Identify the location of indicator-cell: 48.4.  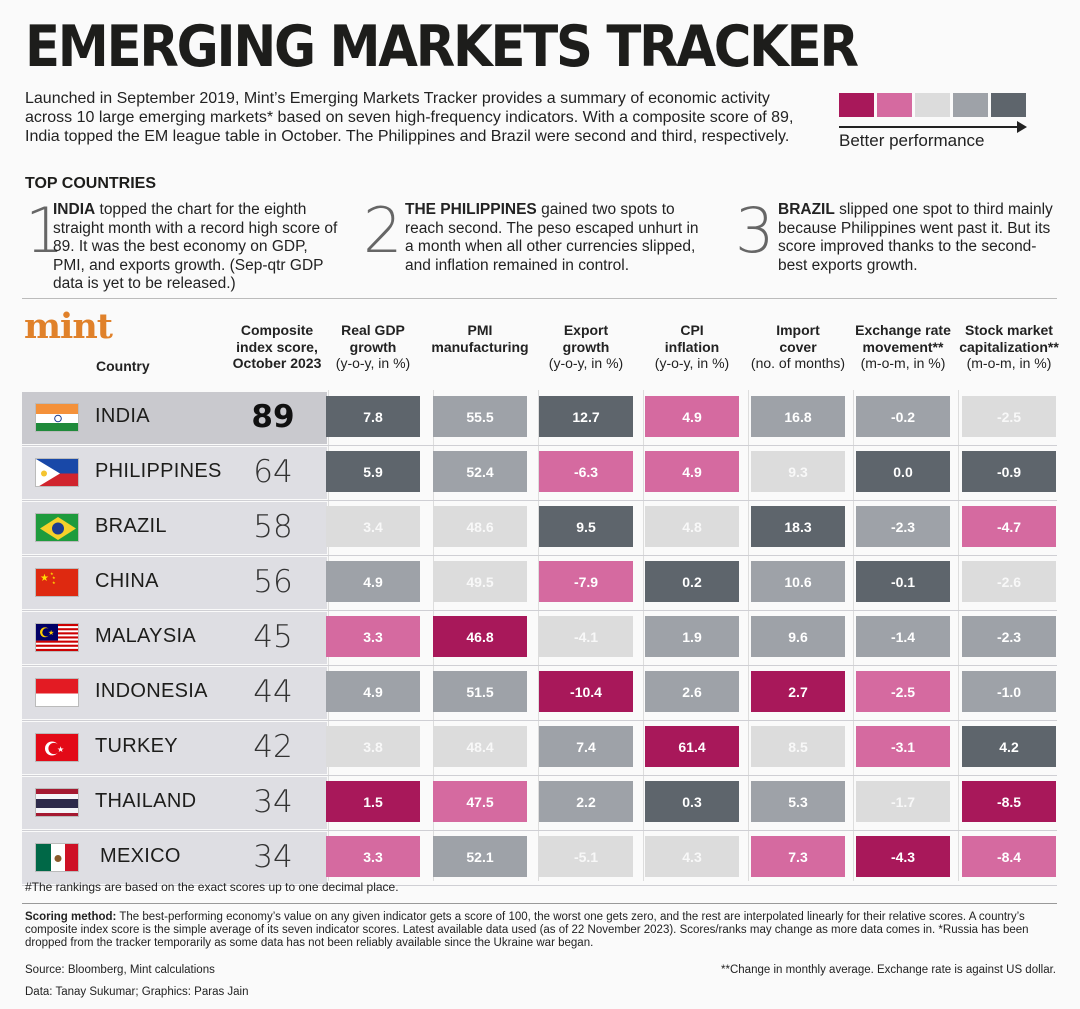
(480, 746).